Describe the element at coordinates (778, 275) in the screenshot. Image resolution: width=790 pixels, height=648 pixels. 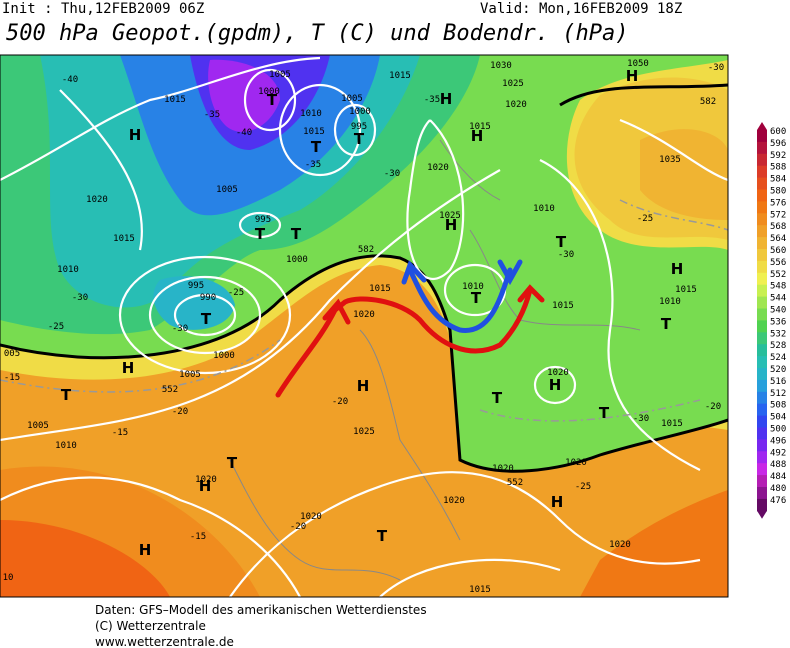
I see `colorbar-label: 552` at that location.